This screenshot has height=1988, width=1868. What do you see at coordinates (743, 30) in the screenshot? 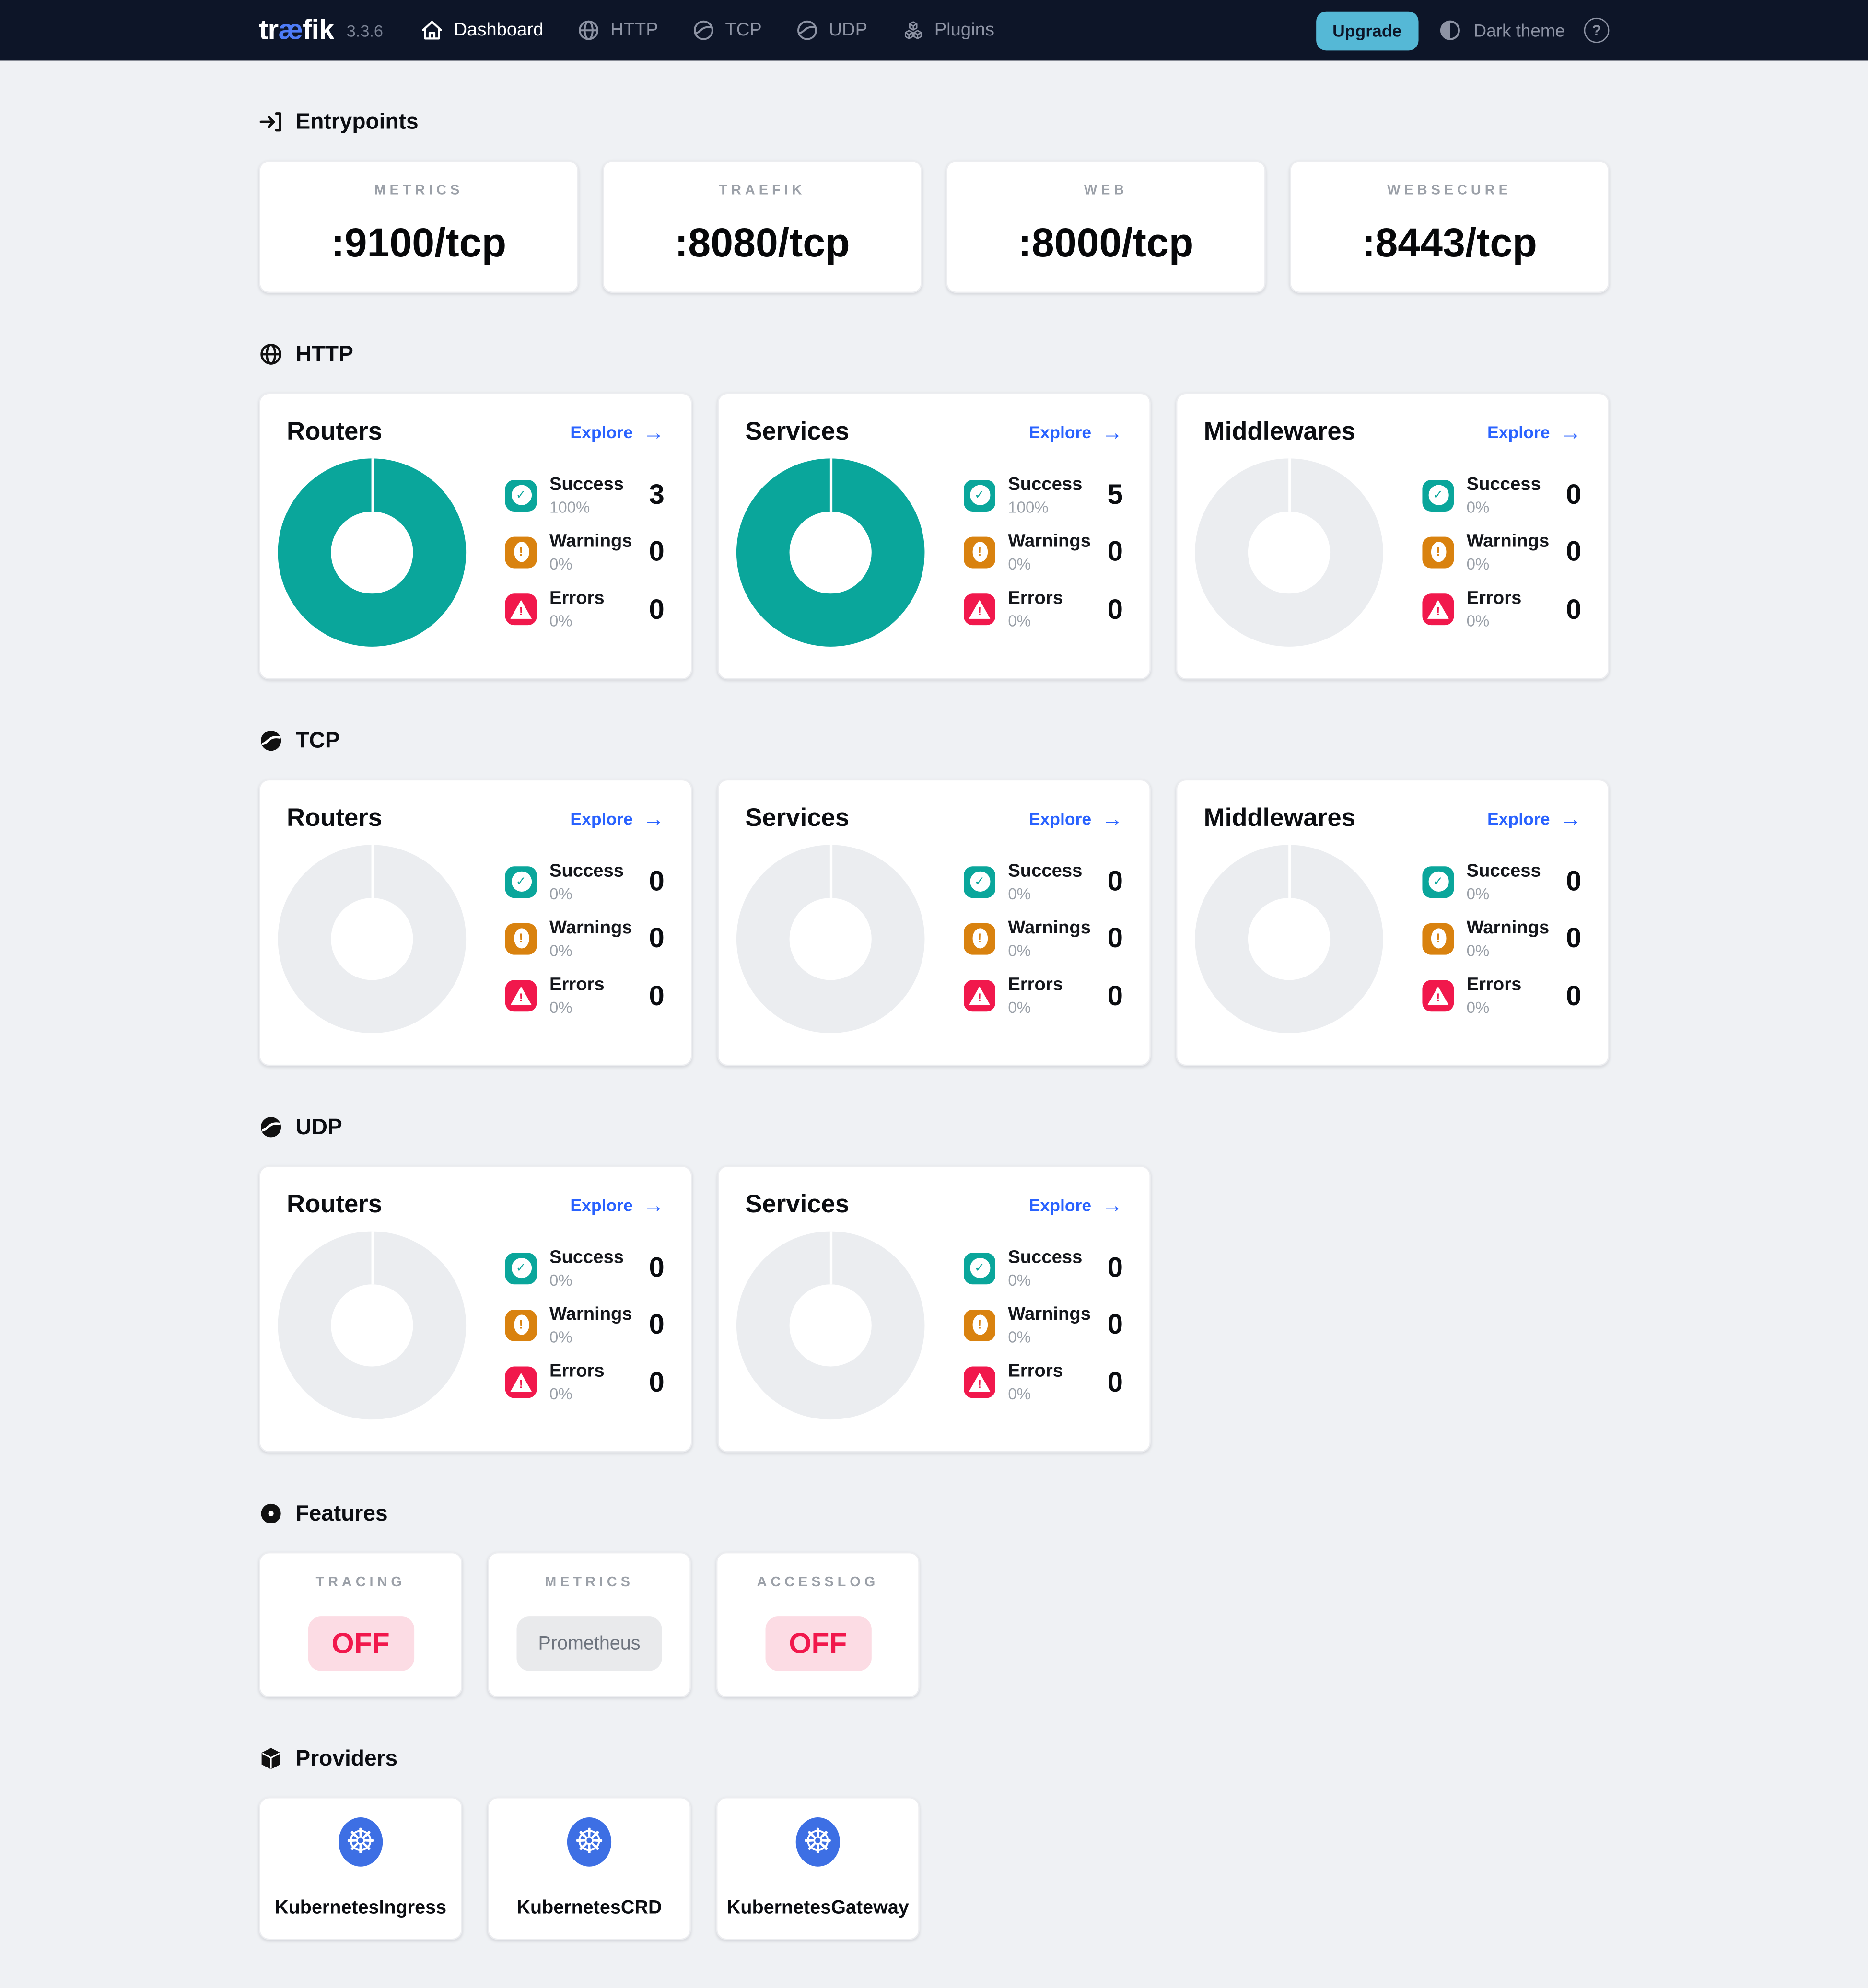
I see `nav-label: TCP` at bounding box center [743, 30].